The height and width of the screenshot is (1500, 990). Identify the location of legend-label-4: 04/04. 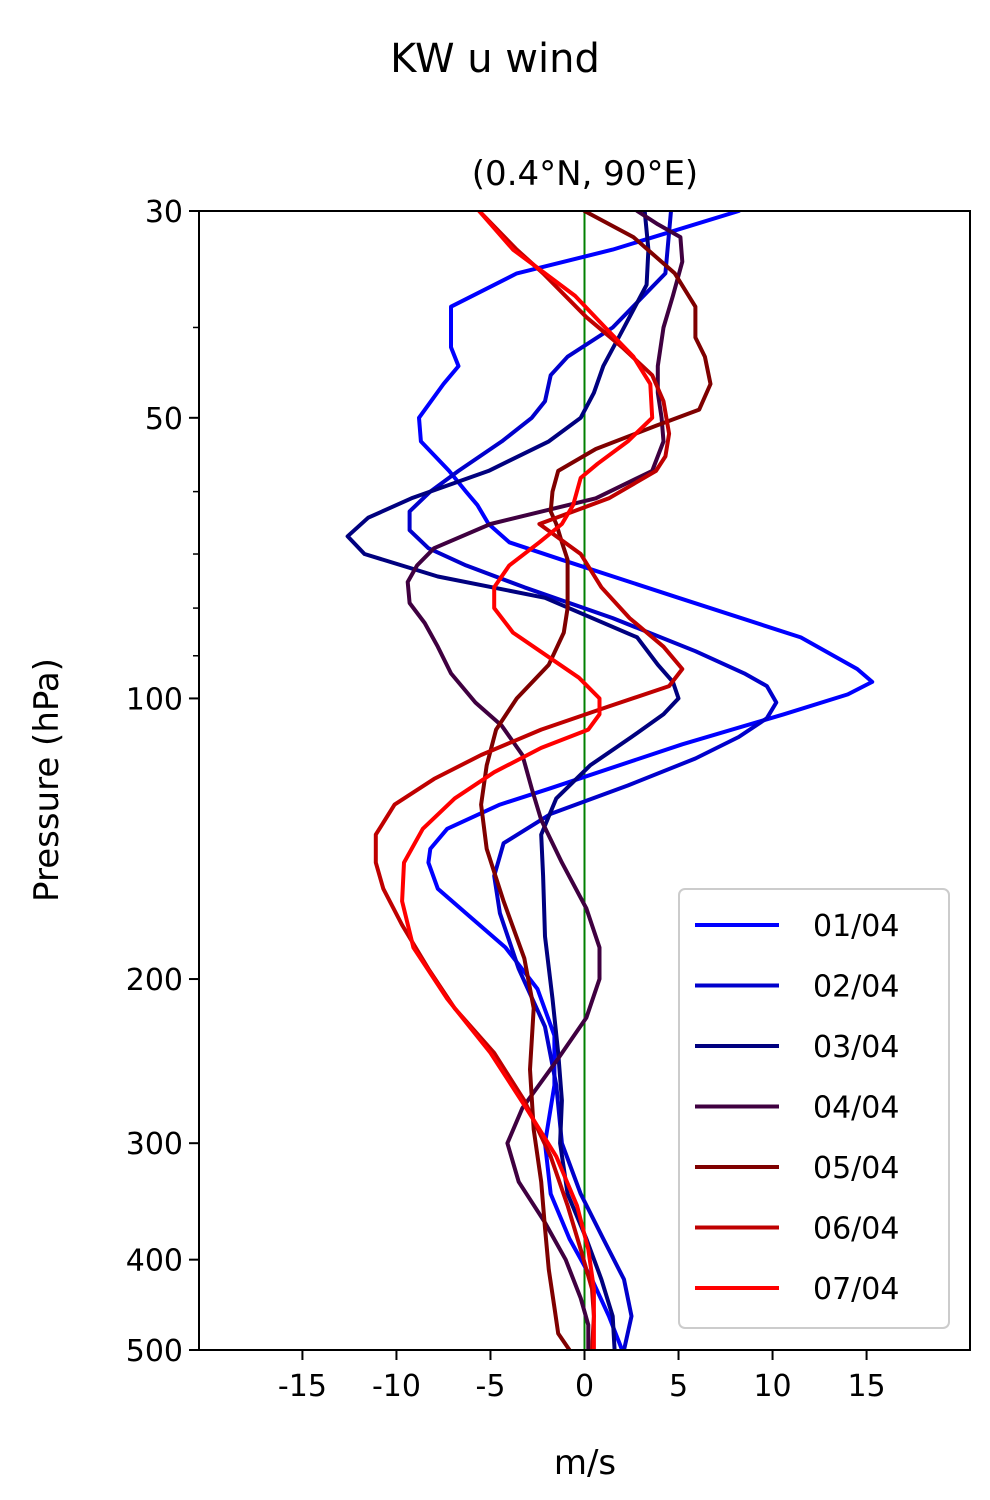
(856, 1108).